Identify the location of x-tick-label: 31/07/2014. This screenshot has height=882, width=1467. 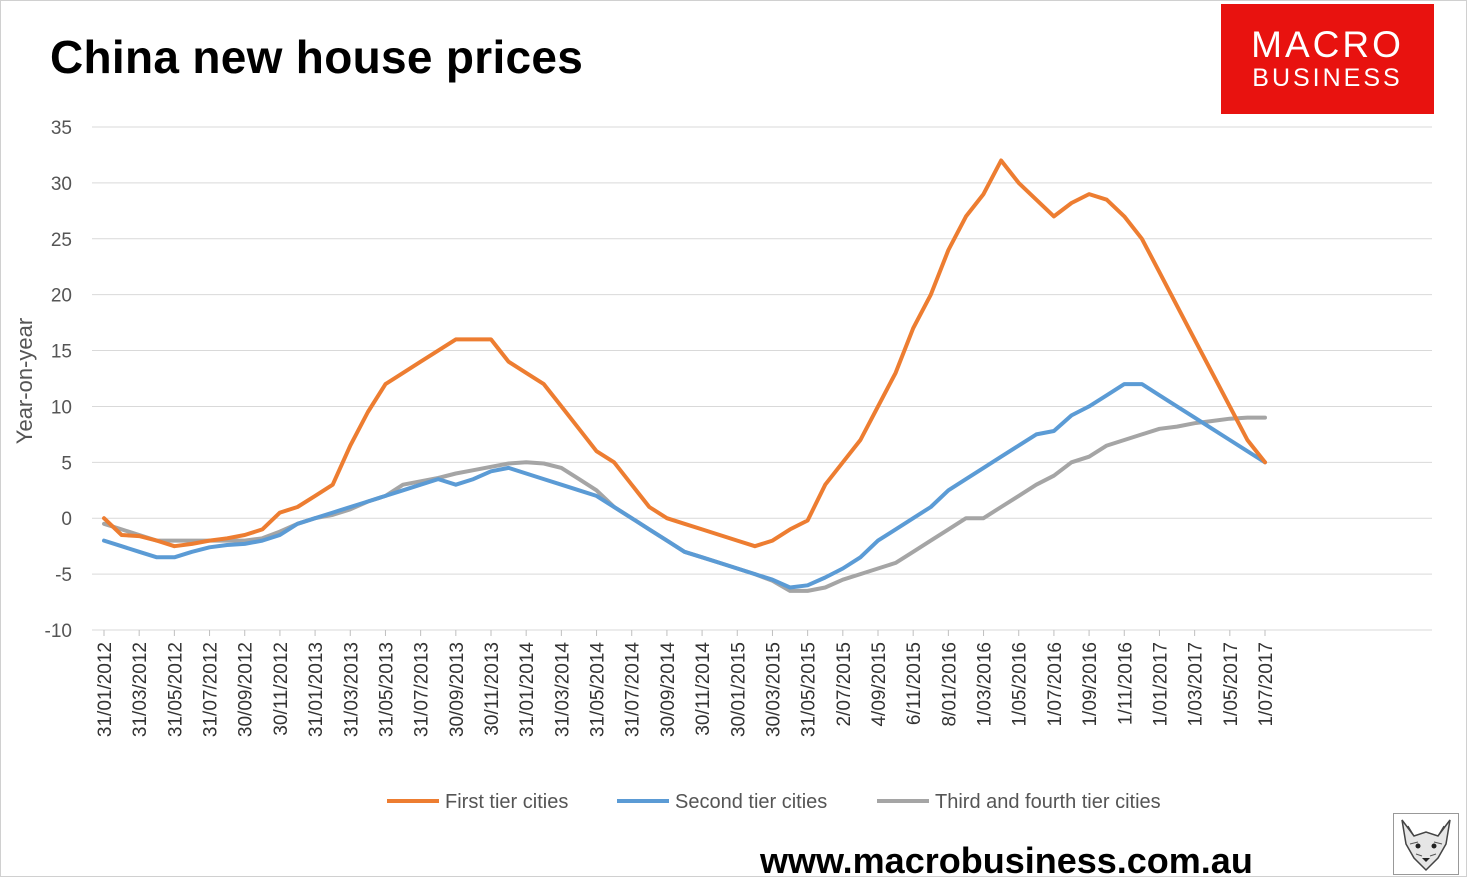
(633, 690).